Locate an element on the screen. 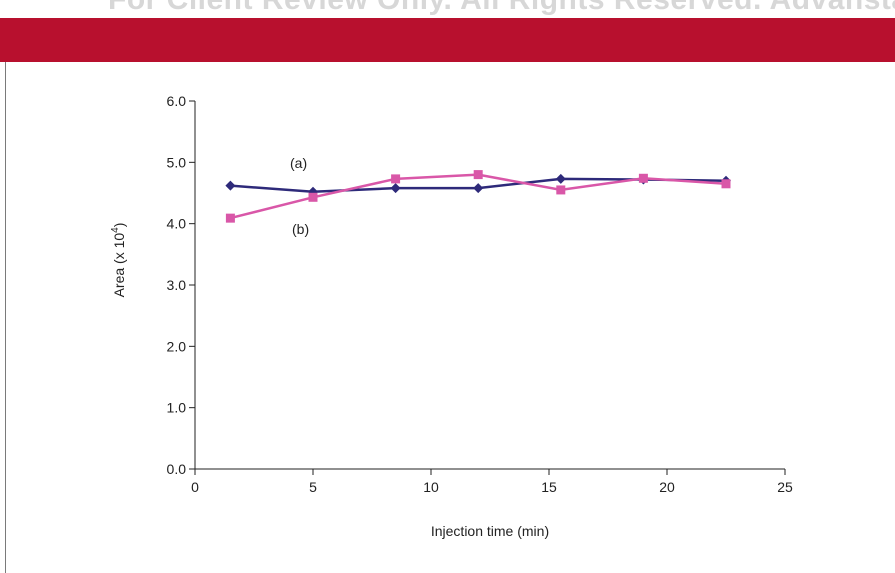  y-axis-title-suffix: ) is located at coordinates (119, 225).